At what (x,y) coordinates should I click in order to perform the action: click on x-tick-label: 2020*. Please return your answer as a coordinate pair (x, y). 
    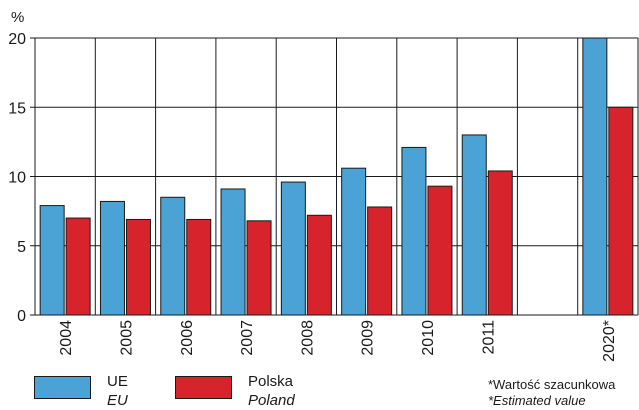
    Looking at the image, I should click on (609, 341).